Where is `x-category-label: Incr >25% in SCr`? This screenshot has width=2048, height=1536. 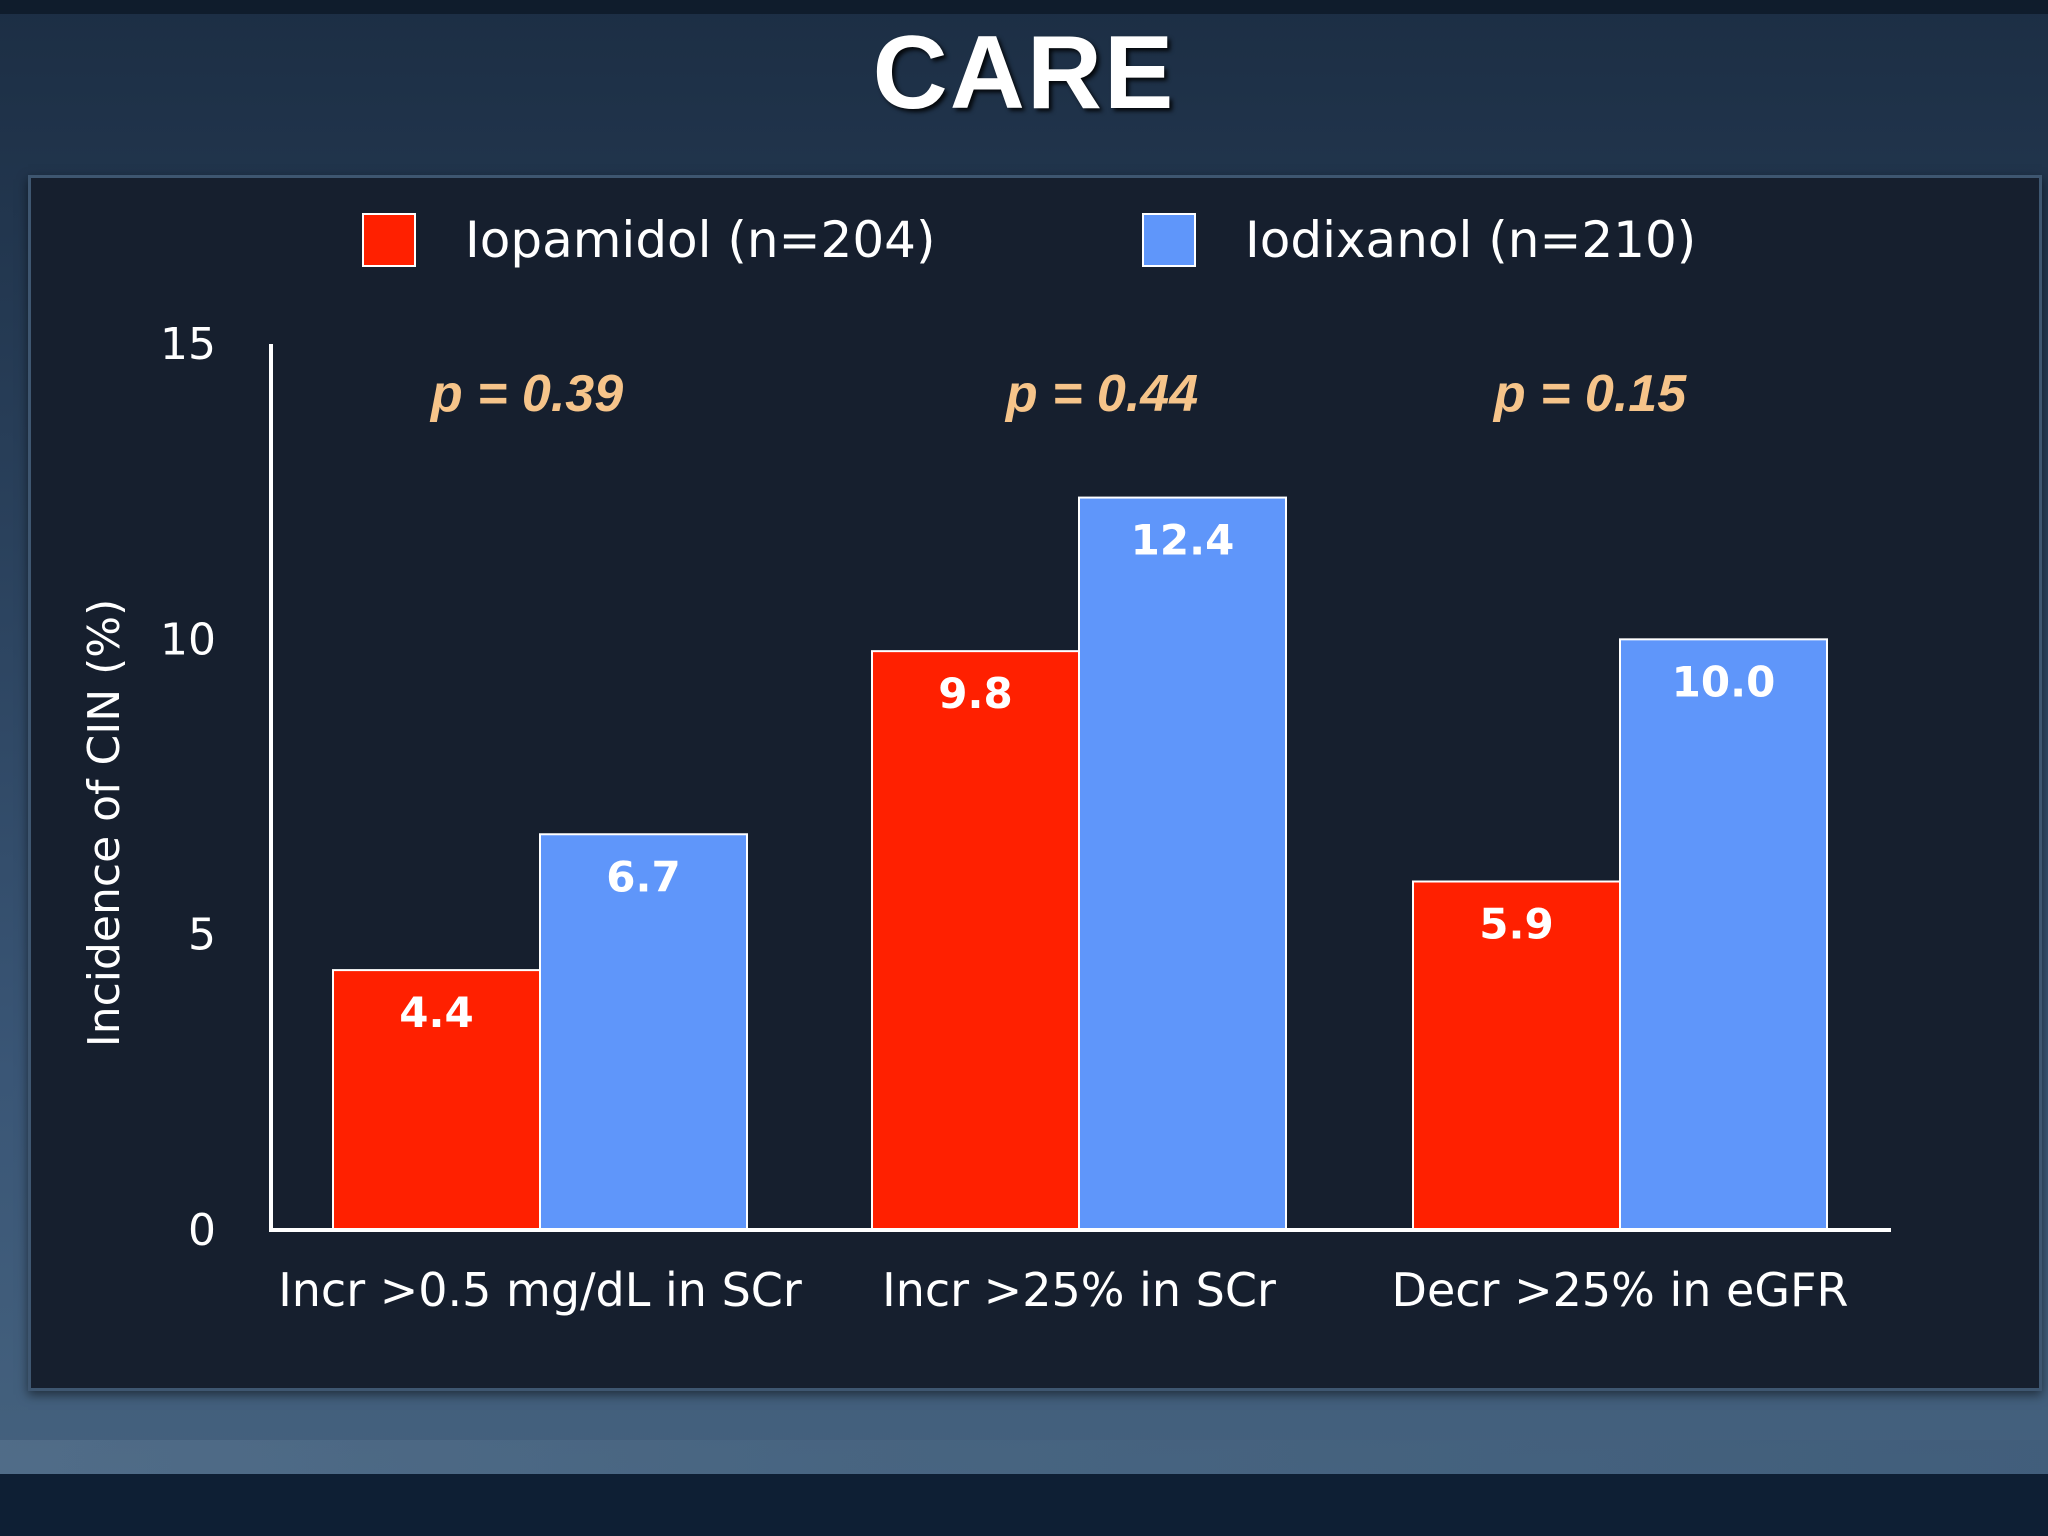 x-category-label: Incr >25% in SCr is located at coordinates (1079, 1290).